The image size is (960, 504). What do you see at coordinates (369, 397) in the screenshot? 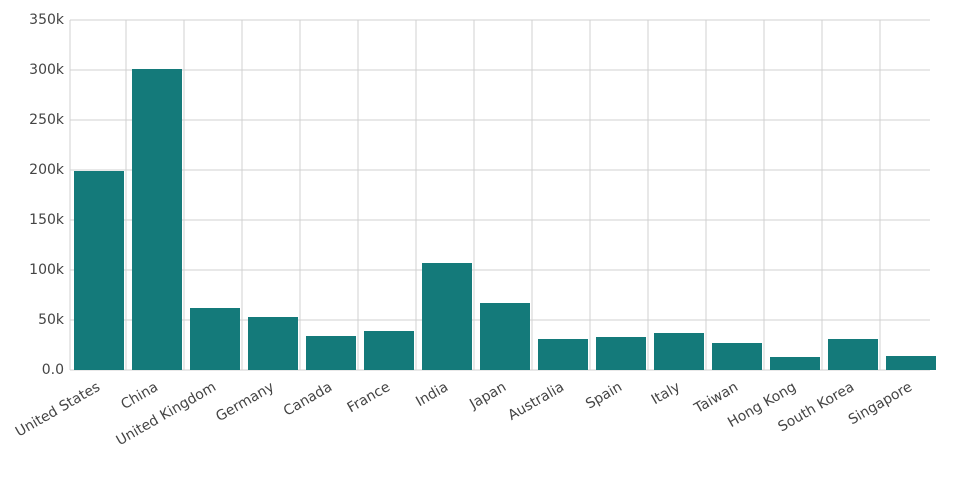
I see `x-tick-label: France` at bounding box center [369, 397].